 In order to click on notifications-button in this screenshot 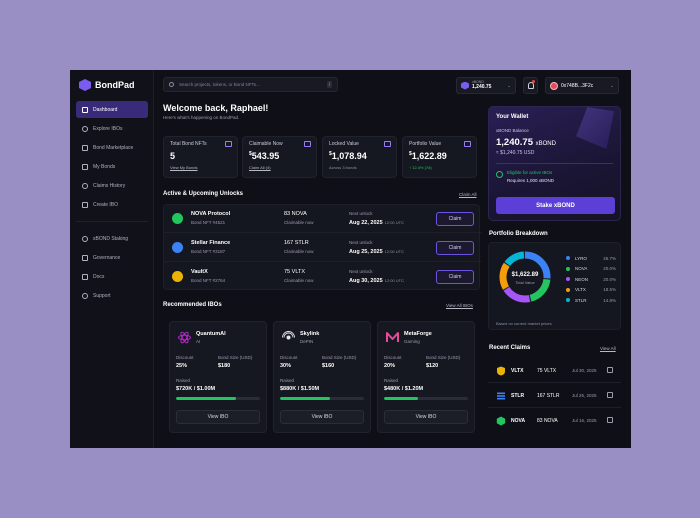, I will do `click(530, 85)`.